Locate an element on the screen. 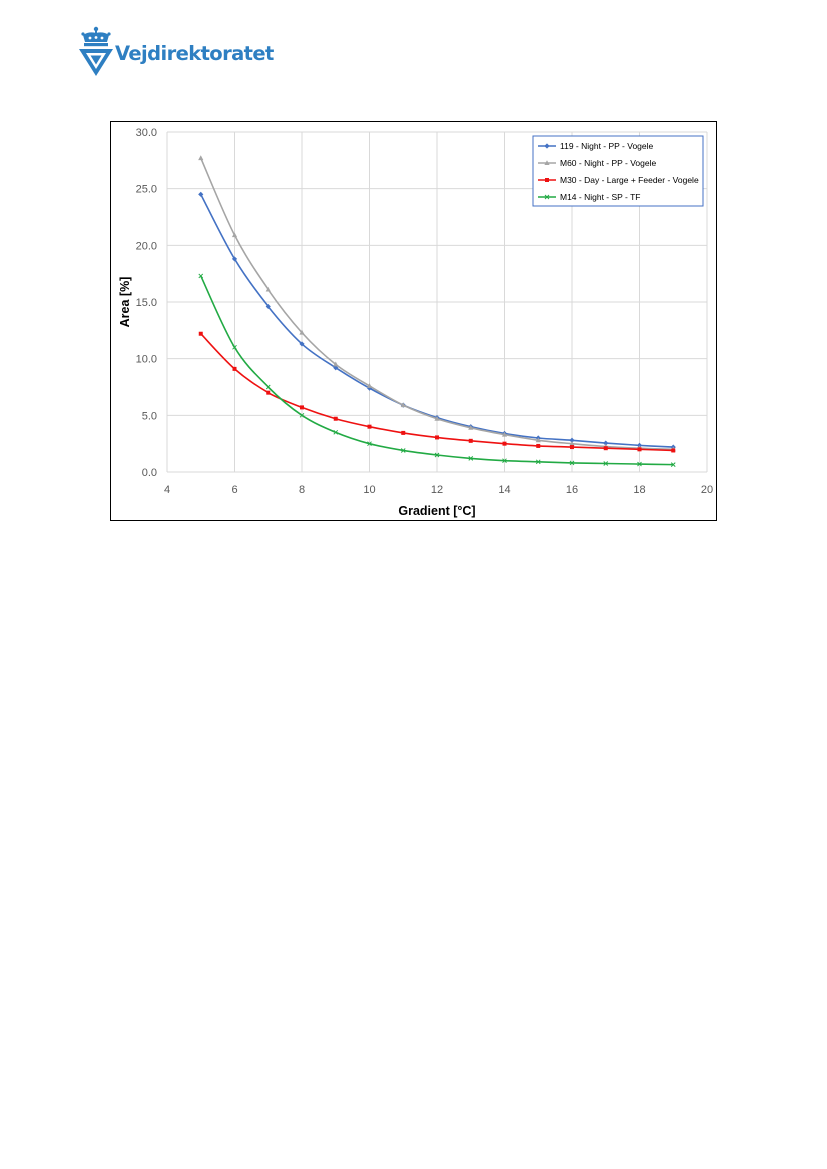 The width and height of the screenshot is (827, 1169). logo-wordmark: Vejdirektoratet is located at coordinates (194, 53).